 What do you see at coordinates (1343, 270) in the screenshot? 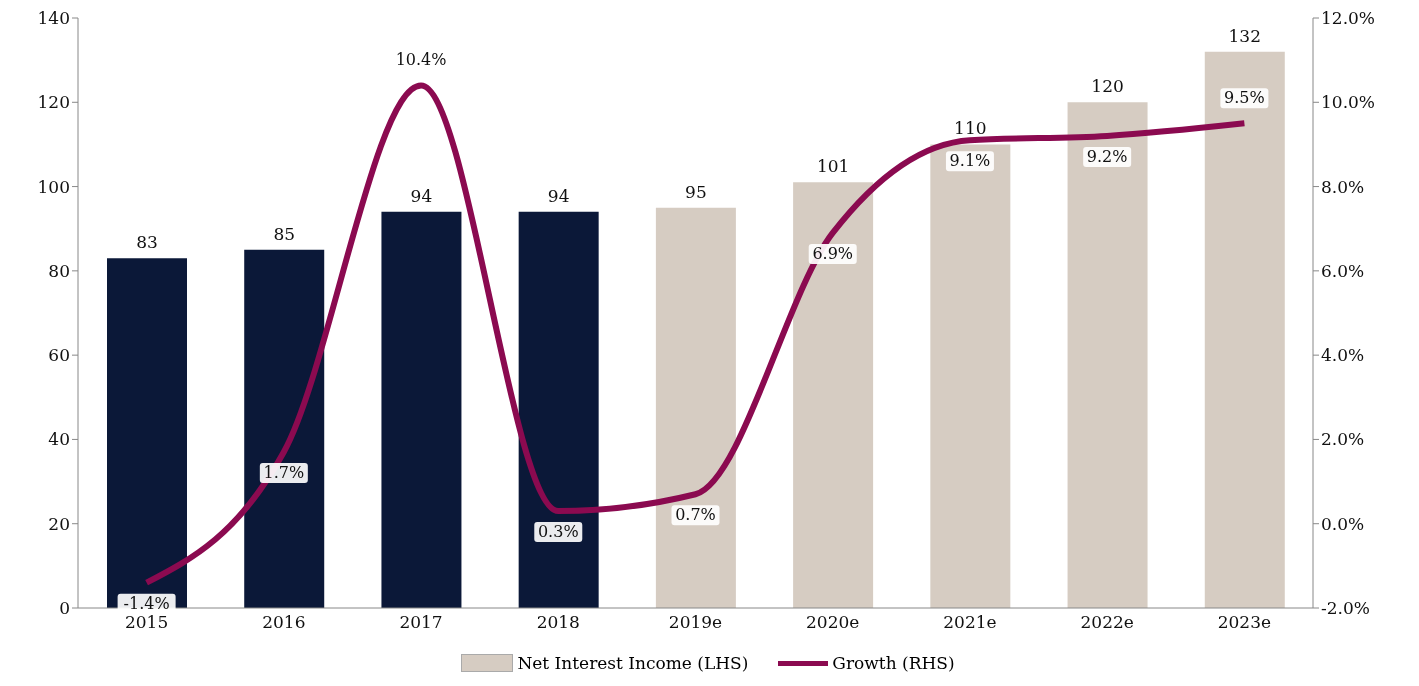
I see `y2-tick-label: 6.0%` at bounding box center [1343, 270].